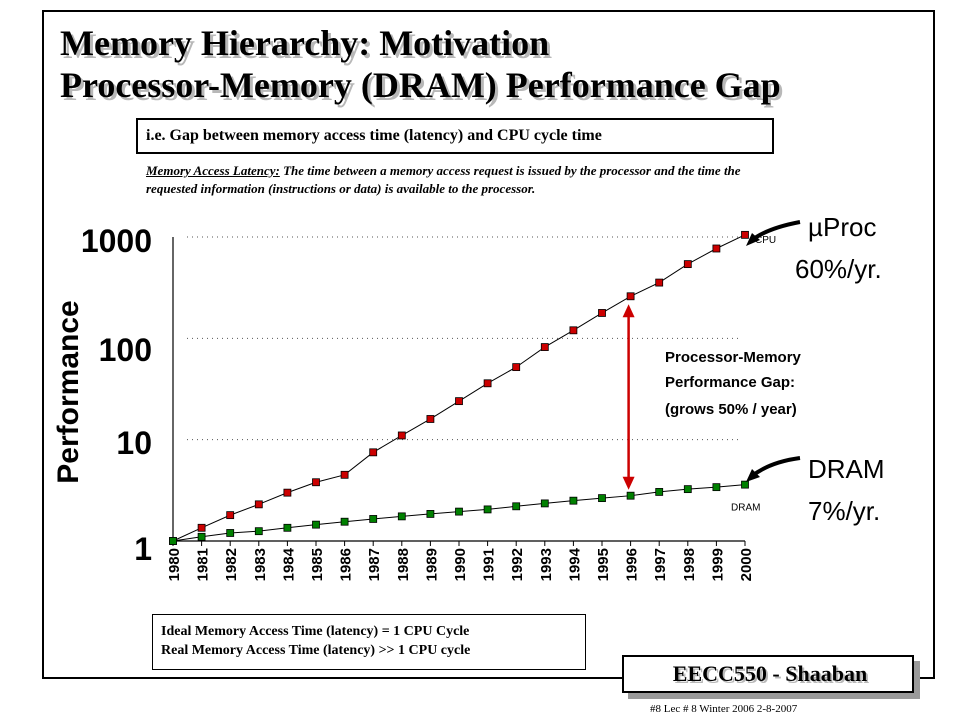 The width and height of the screenshot is (960, 720). I want to click on data-point-dram-1990, so click(459, 511).